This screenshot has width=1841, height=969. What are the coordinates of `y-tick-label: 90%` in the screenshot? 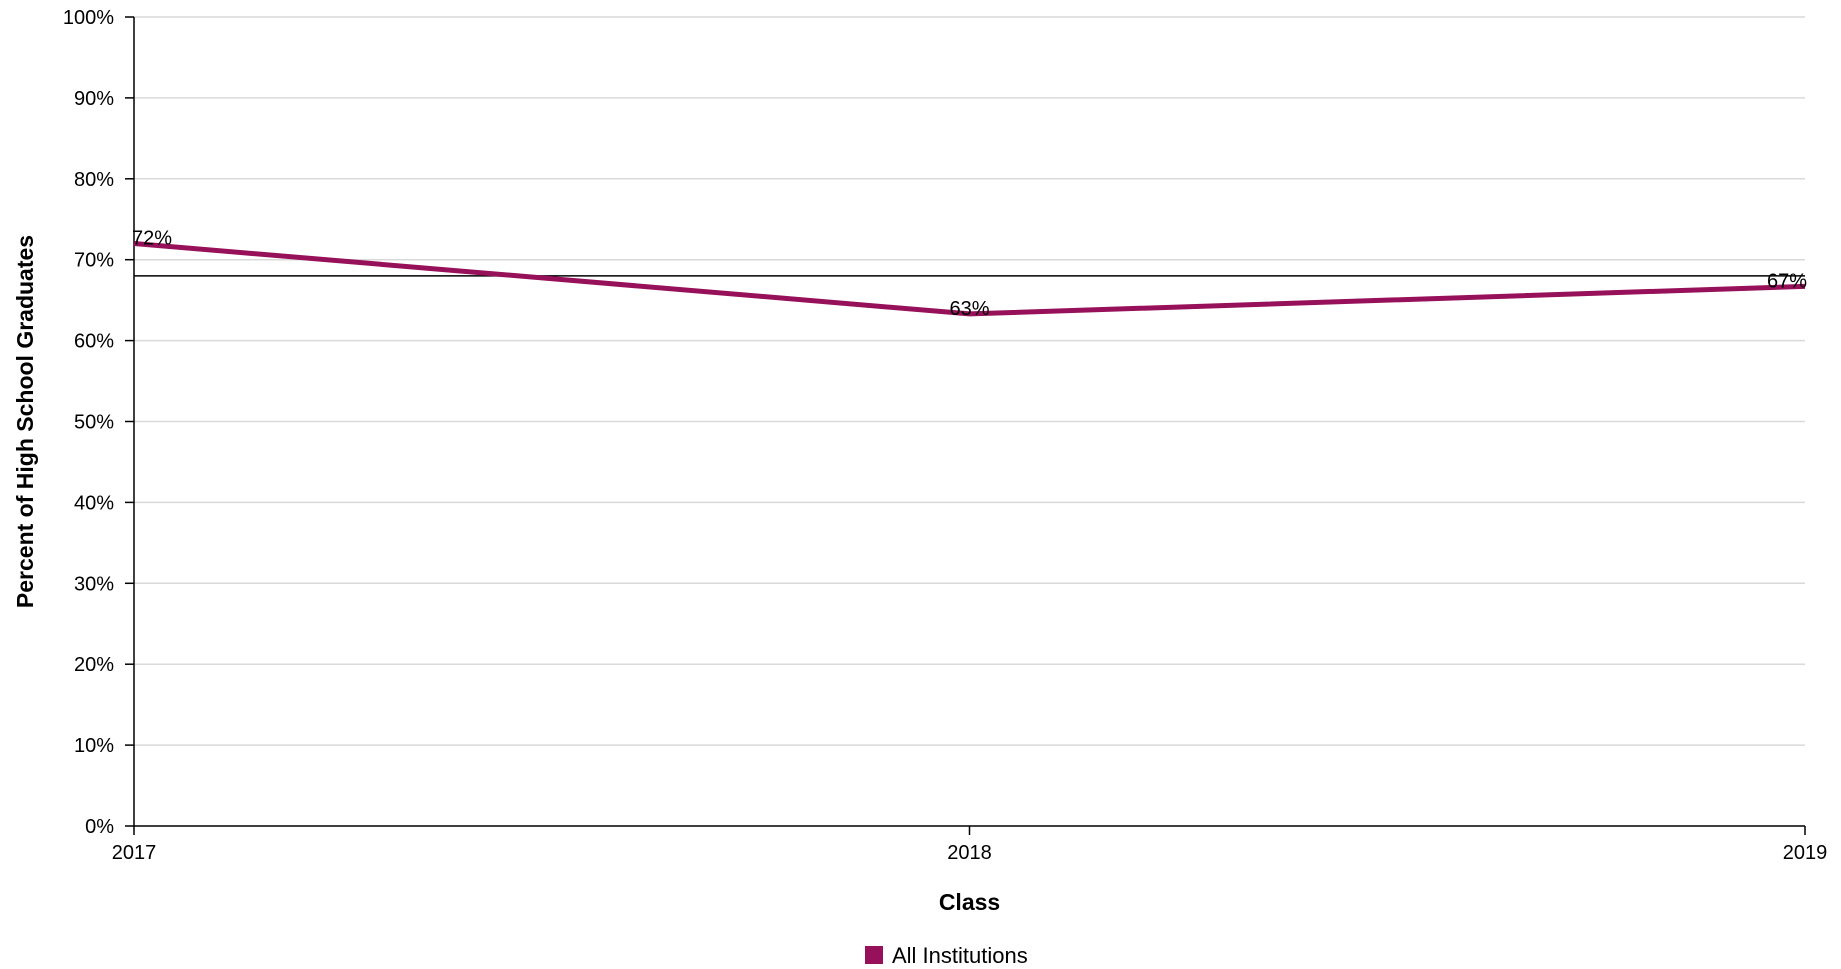 It's located at (94, 99).